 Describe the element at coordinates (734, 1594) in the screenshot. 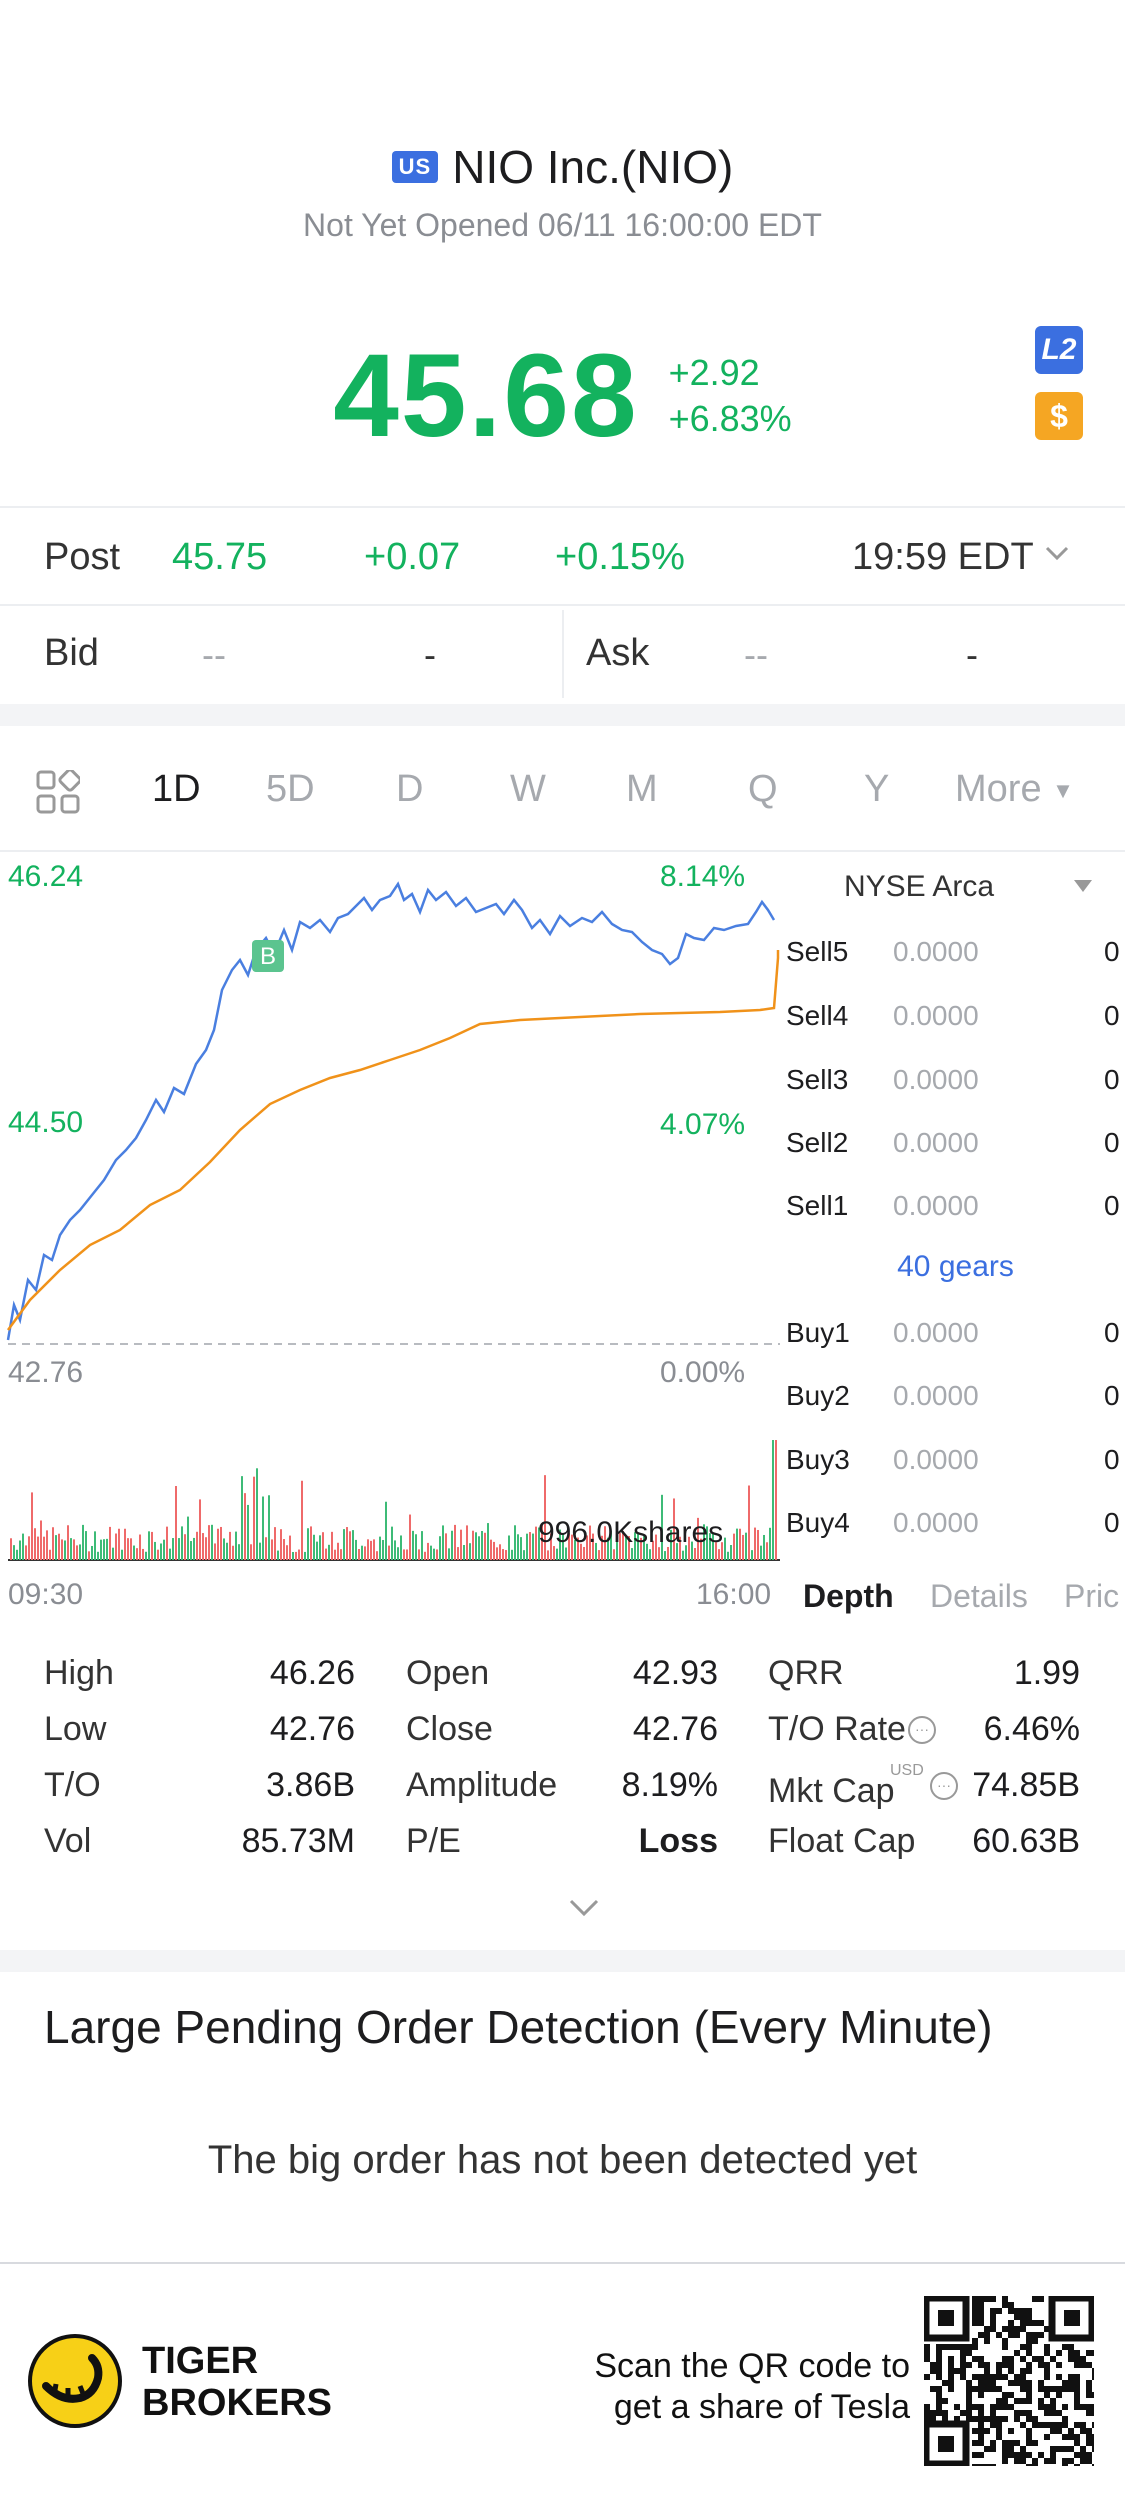

I see `time-end: 16:00` at that location.